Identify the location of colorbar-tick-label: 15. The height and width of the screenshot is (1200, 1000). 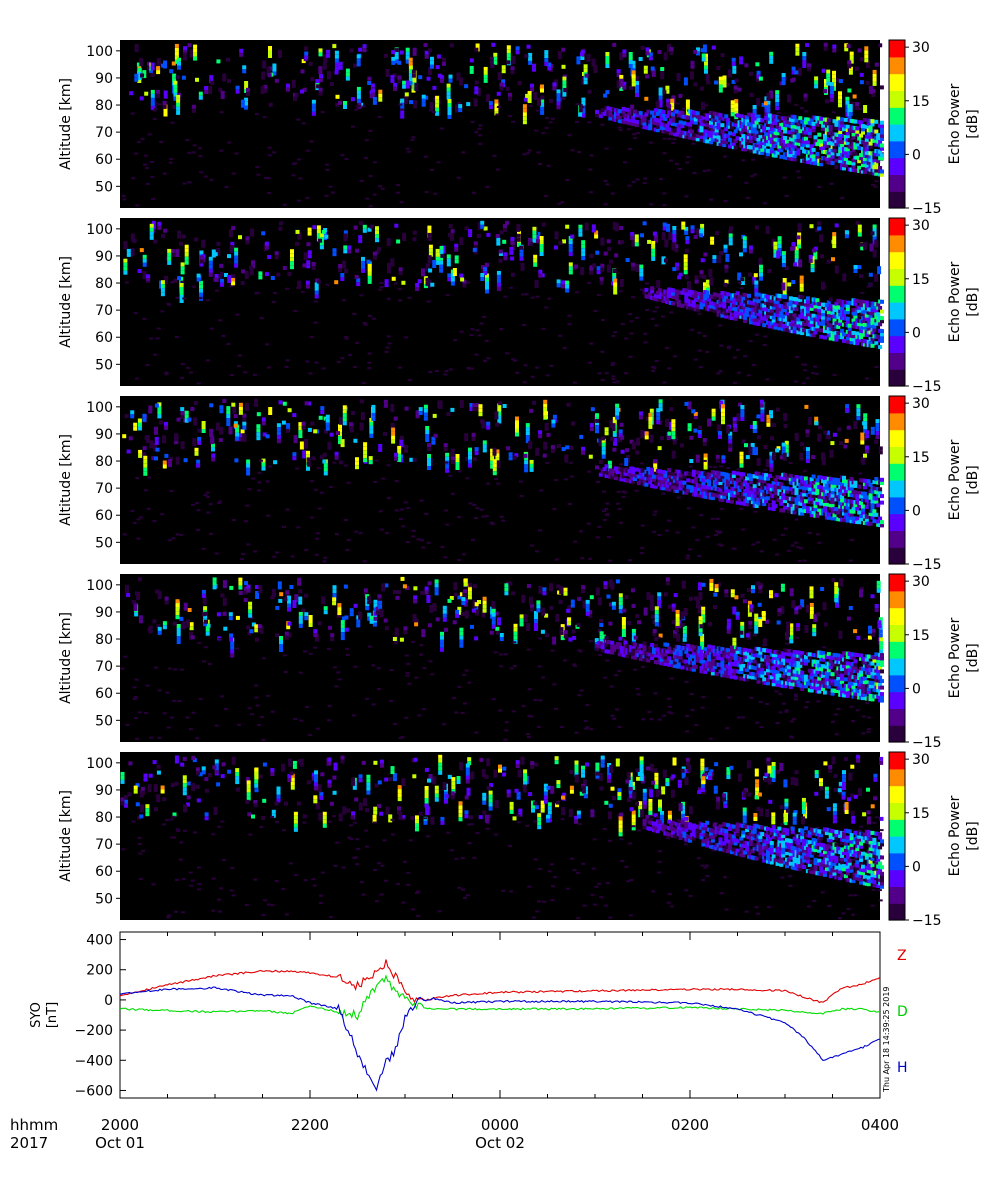
(921, 280).